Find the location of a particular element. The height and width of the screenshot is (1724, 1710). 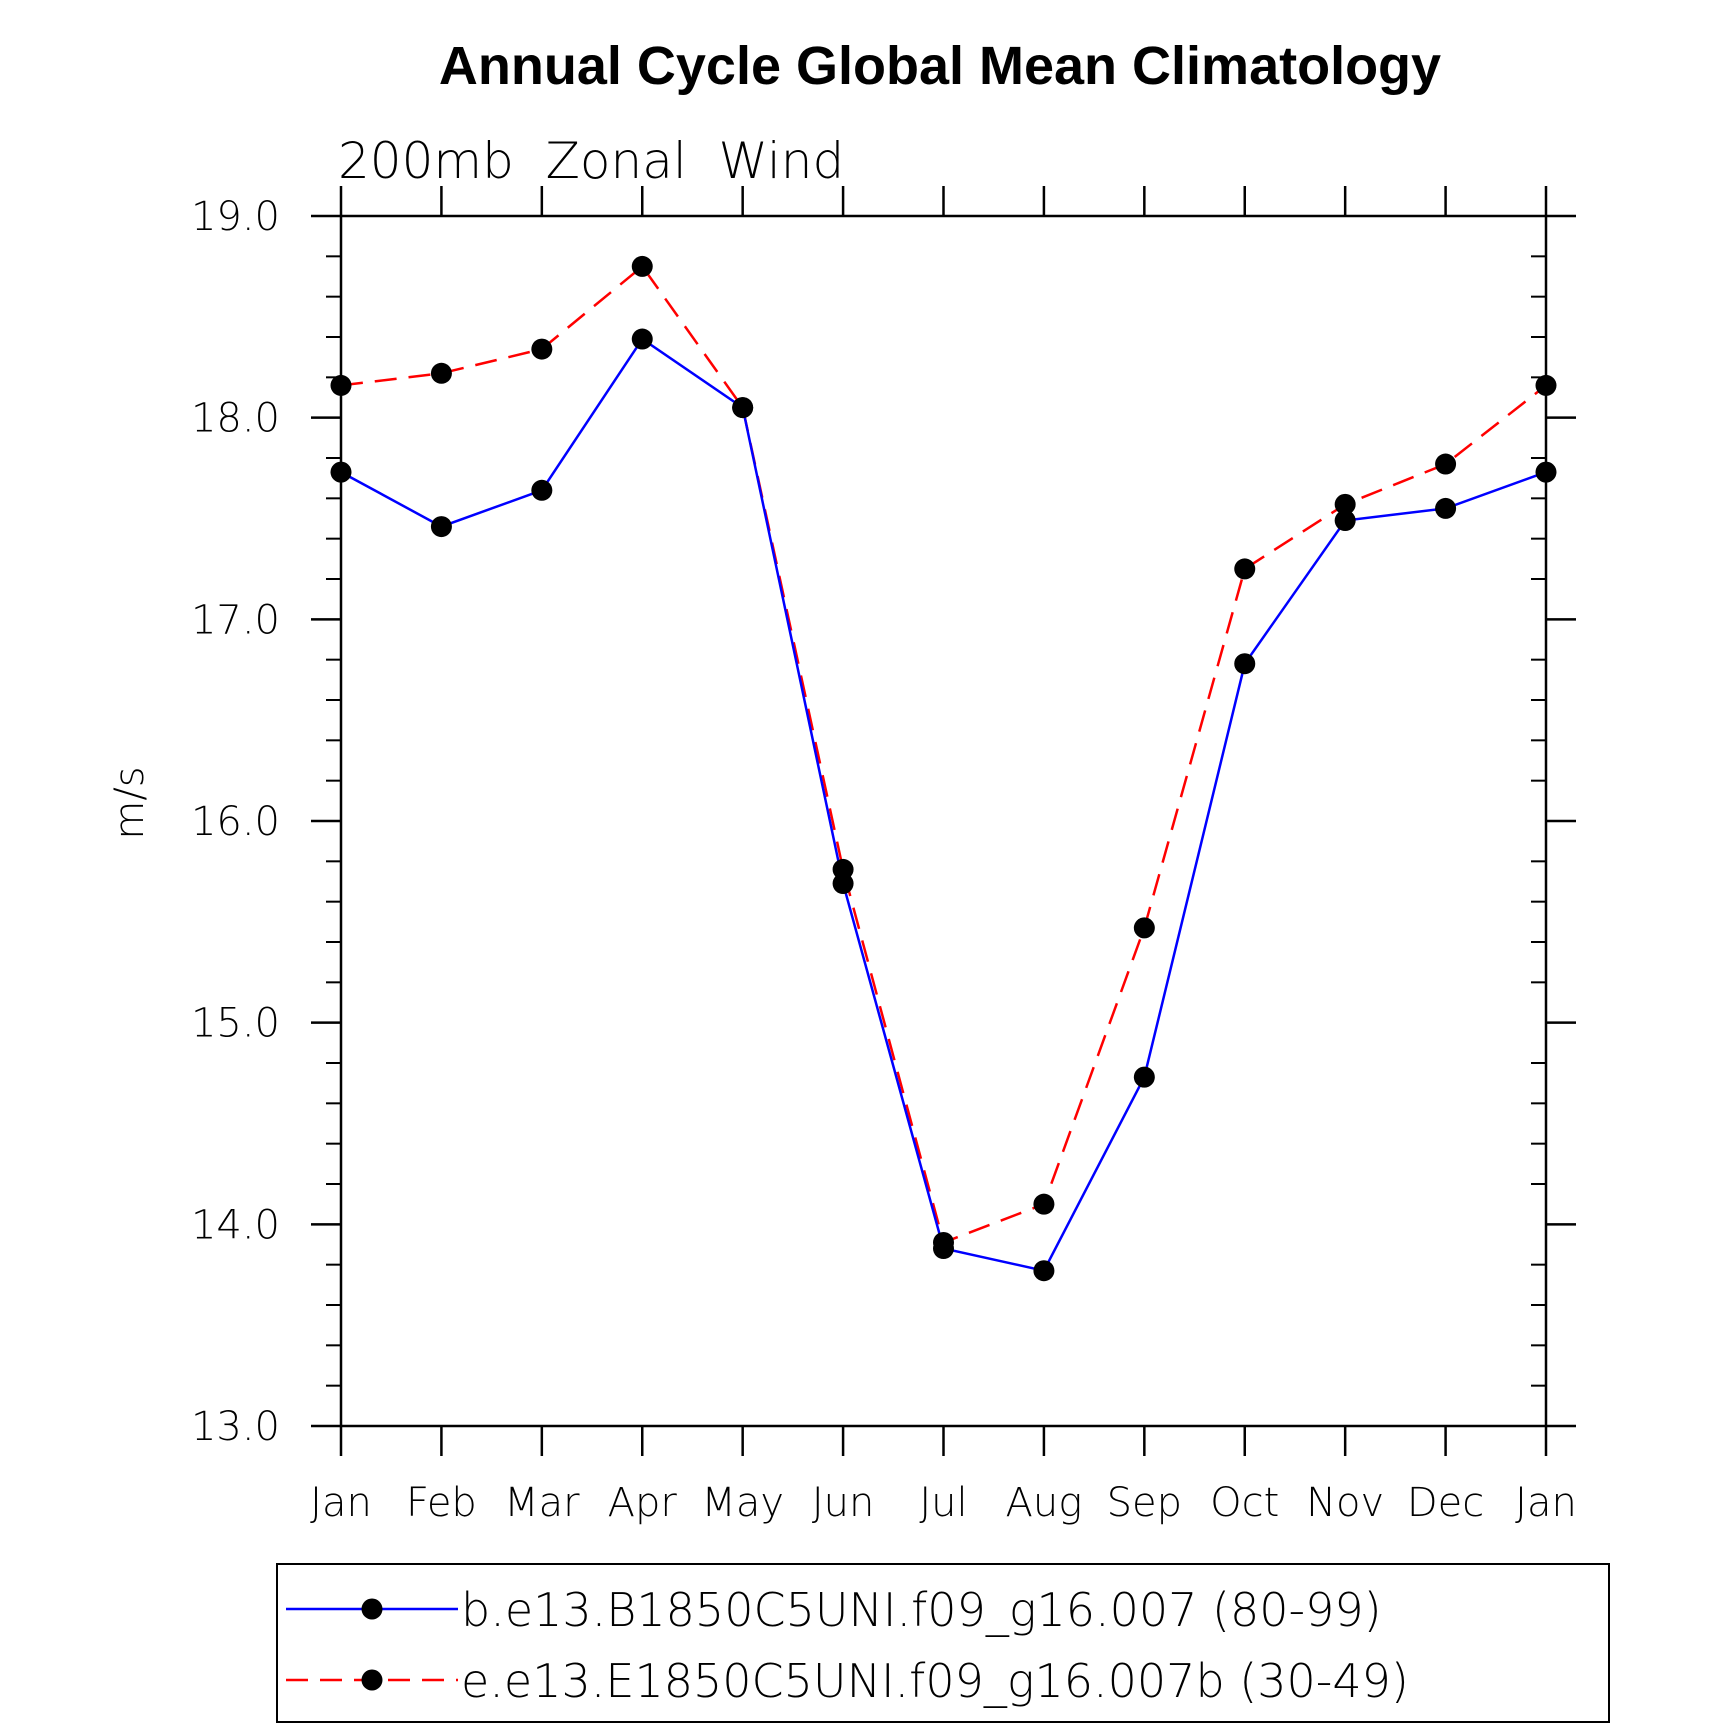

legend-label-1: b.e13.B1850C5UNI.f09_g16.007 (80-99) is located at coordinates (921, 1610).